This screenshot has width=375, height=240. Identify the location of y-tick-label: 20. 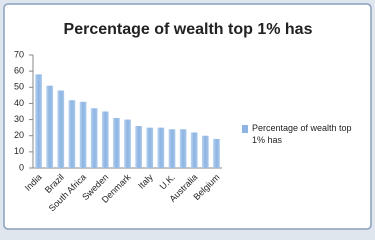
(19, 135).